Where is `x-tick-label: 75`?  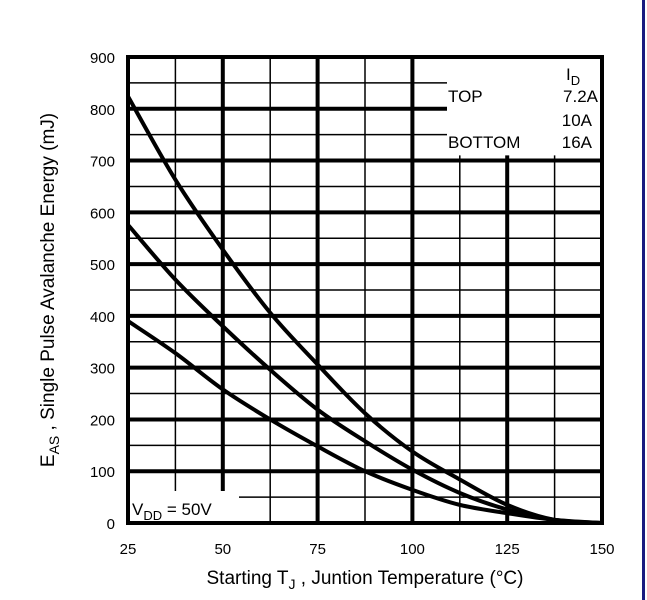 x-tick-label: 75 is located at coordinates (317, 549).